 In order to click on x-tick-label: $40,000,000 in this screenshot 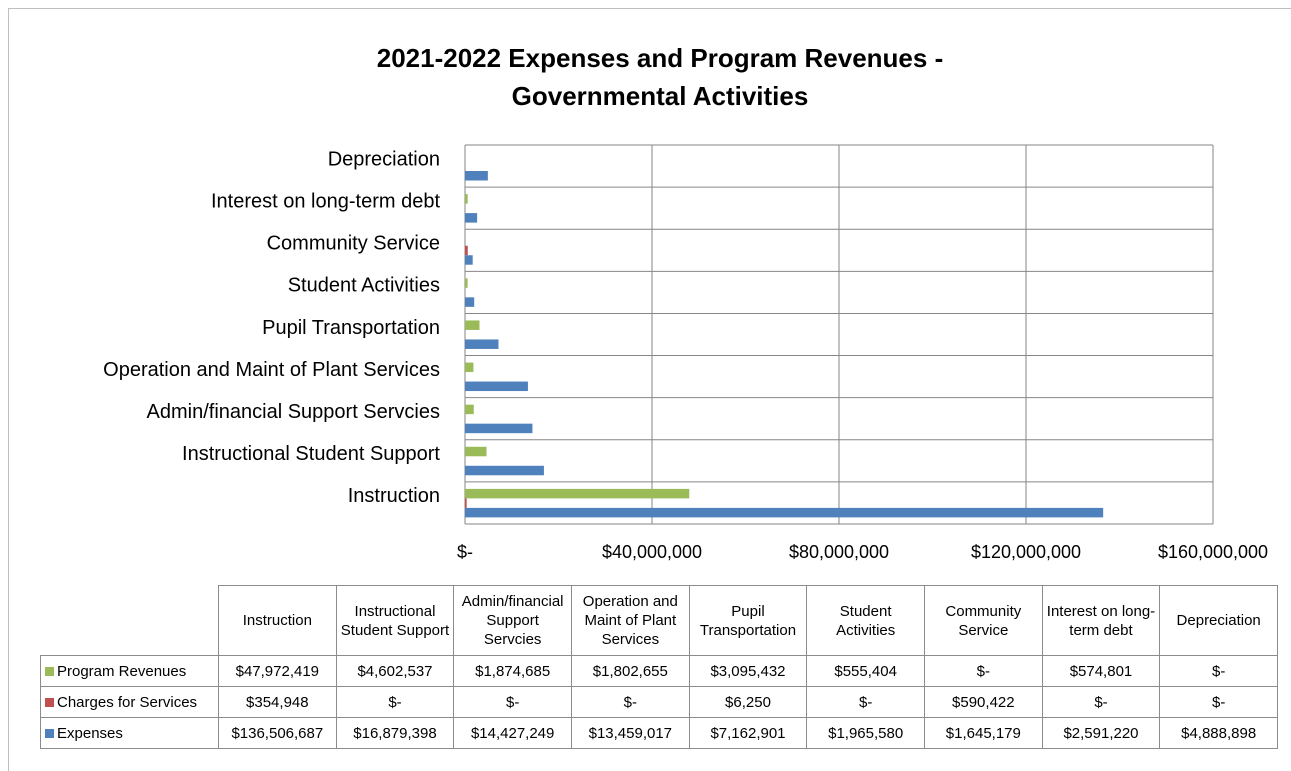, I will do `click(652, 552)`.